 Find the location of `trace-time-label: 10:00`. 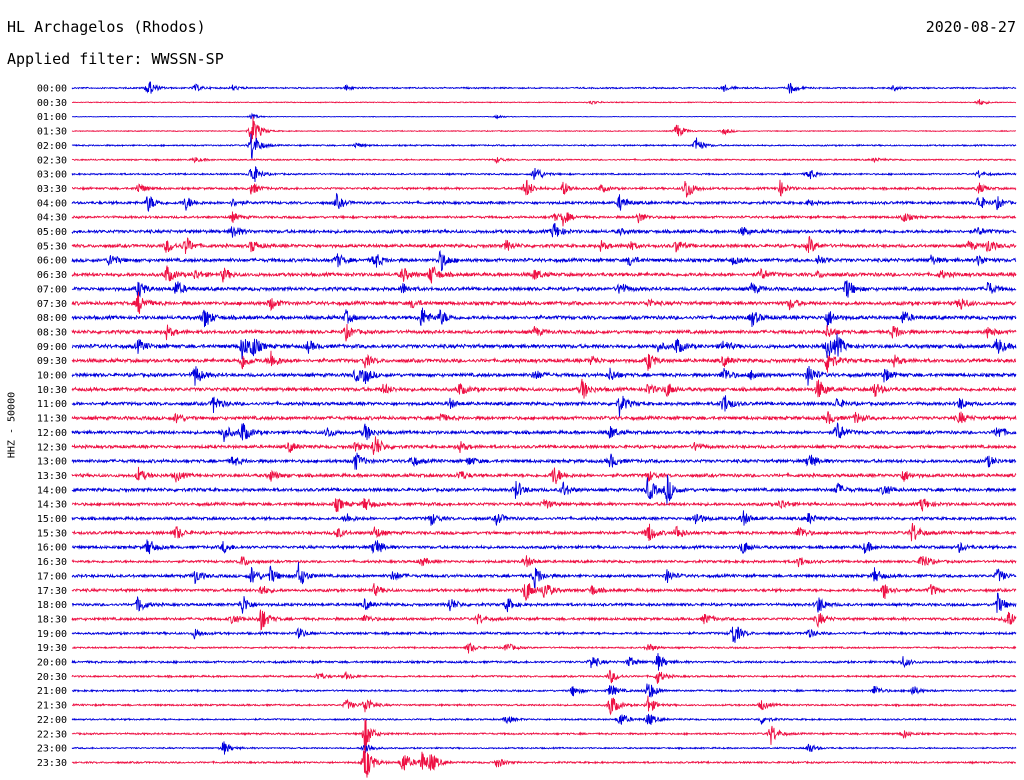

trace-time-label: 10:00 is located at coordinates (52, 376).